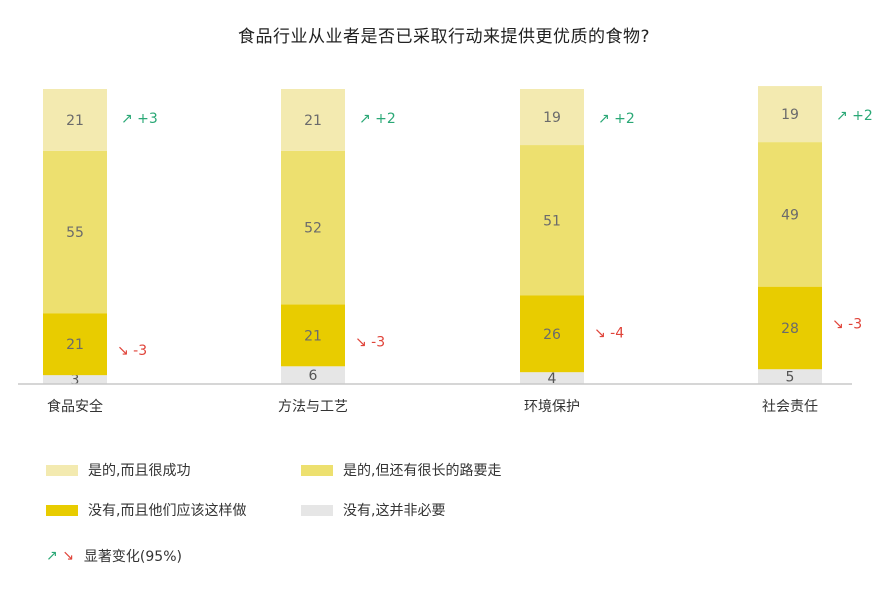  I want to click on category-label: 食品安全, so click(75, 406).